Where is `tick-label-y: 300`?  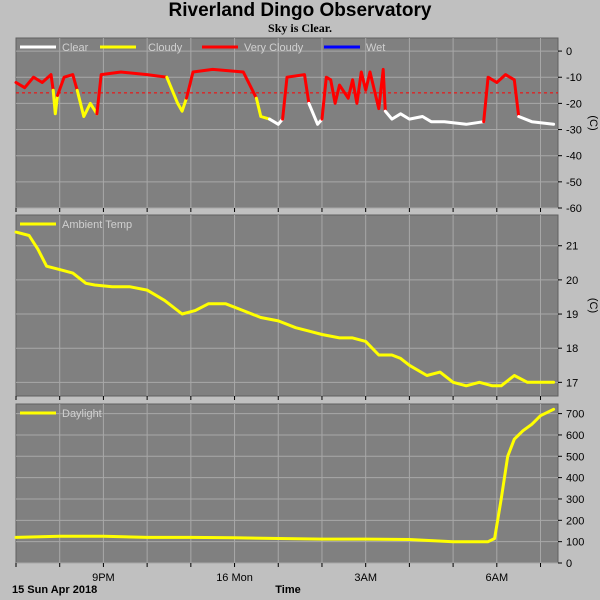 tick-label-y: 300 is located at coordinates (575, 500).